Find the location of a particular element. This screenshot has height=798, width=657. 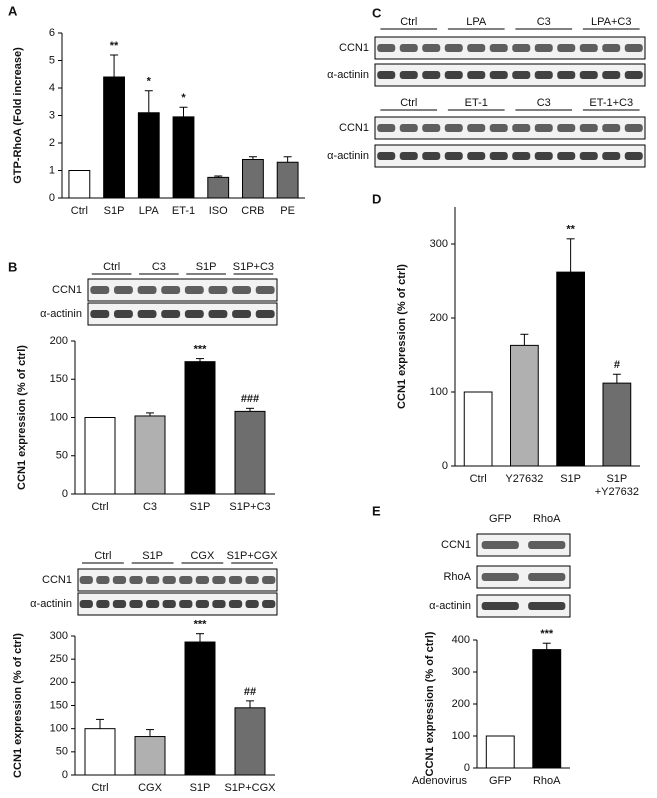

row-label: α-actinin is located at coordinates (51, 604).